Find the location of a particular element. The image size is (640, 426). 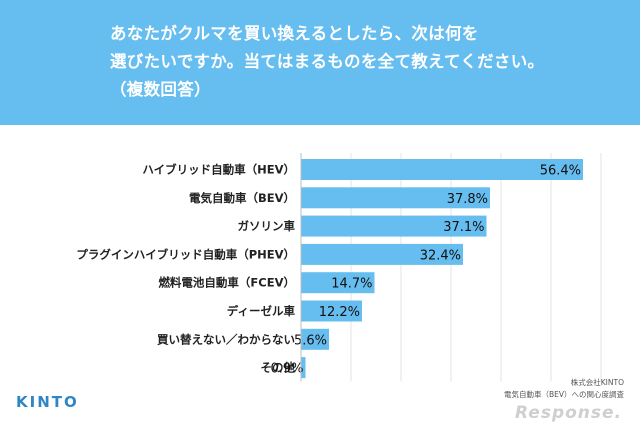

value-label: 5.6% is located at coordinates (310, 340).